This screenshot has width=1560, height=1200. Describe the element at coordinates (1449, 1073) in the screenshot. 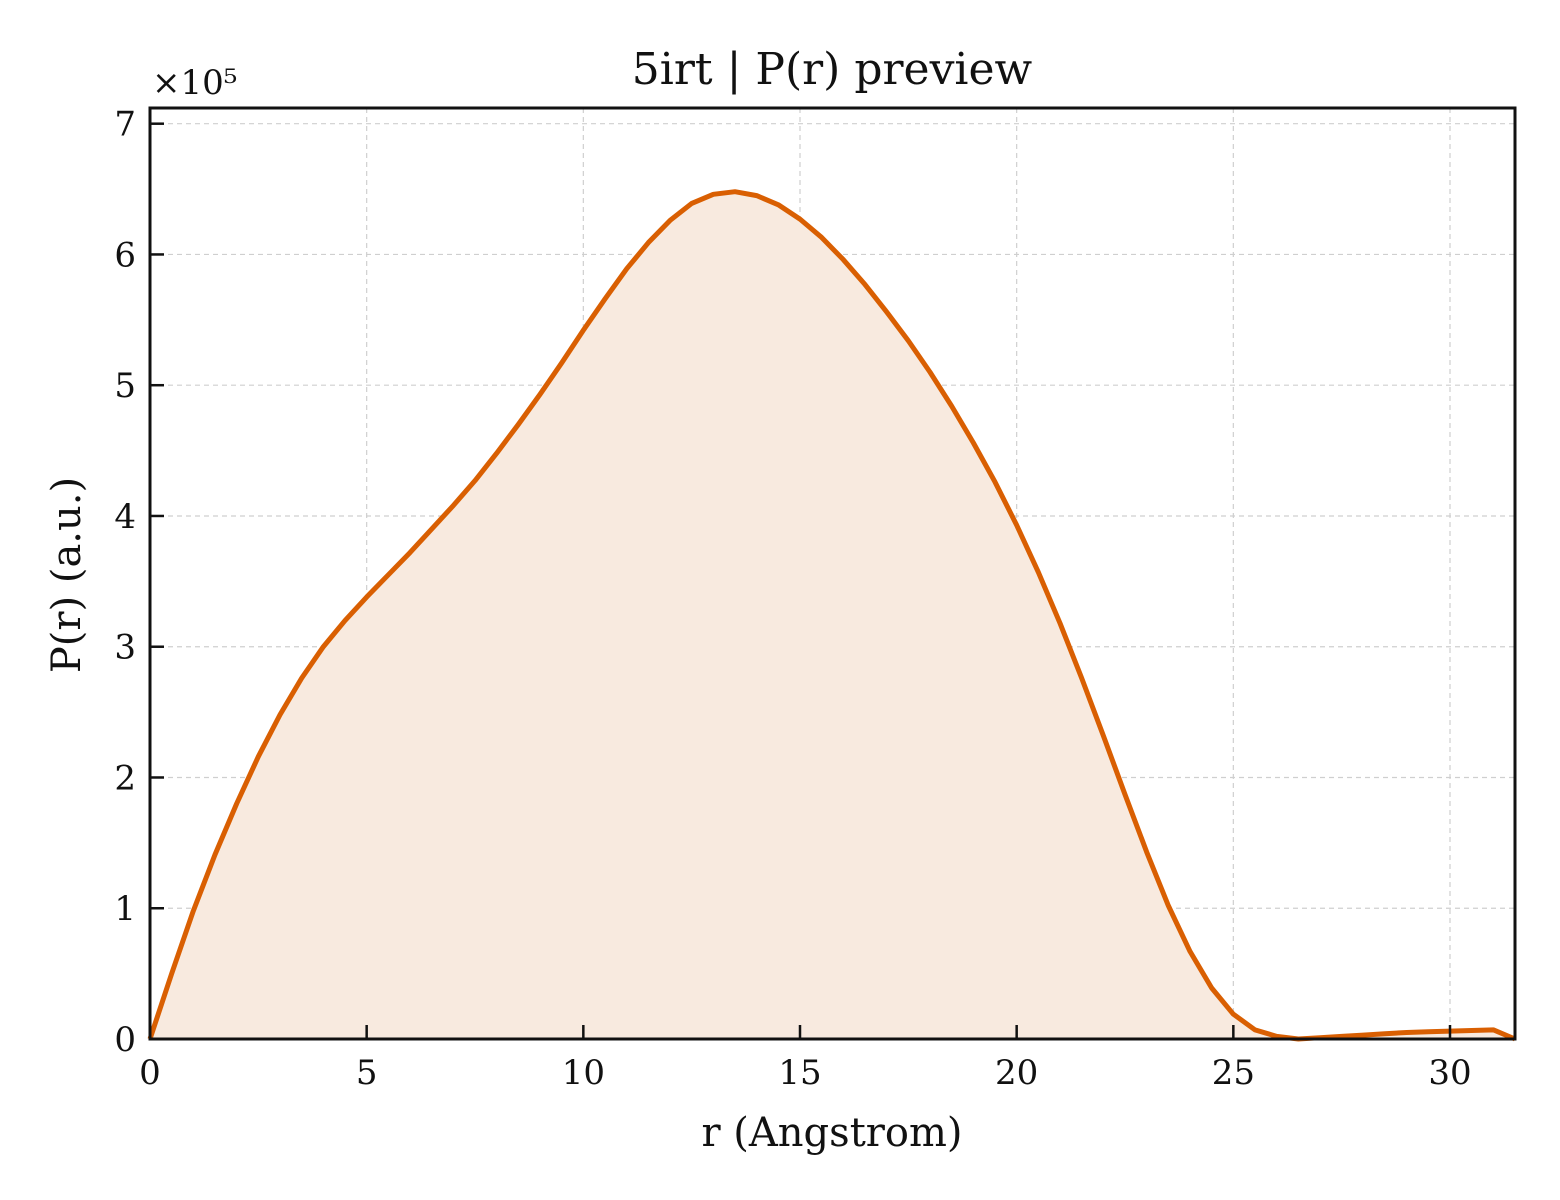

I see `x-tick-label: 30` at that location.